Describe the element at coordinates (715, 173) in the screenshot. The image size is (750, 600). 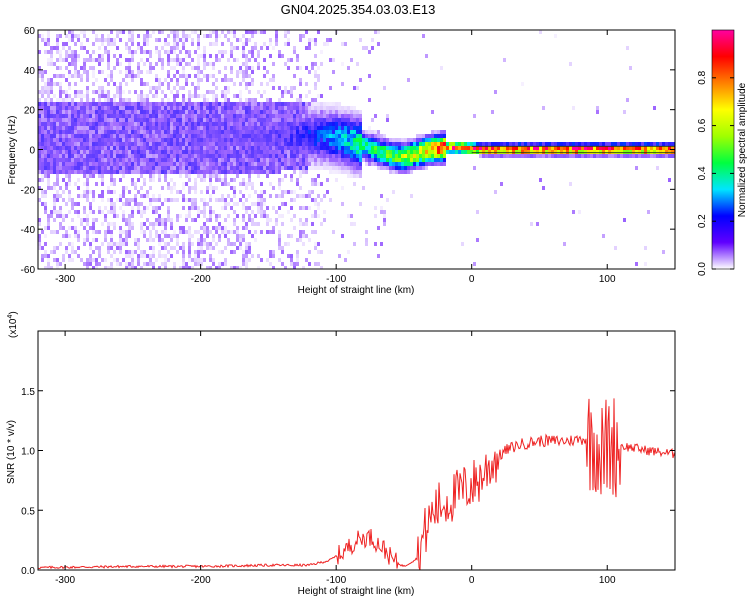
I see `colorbar-ticks: 0.00.20.40.60.8` at that location.